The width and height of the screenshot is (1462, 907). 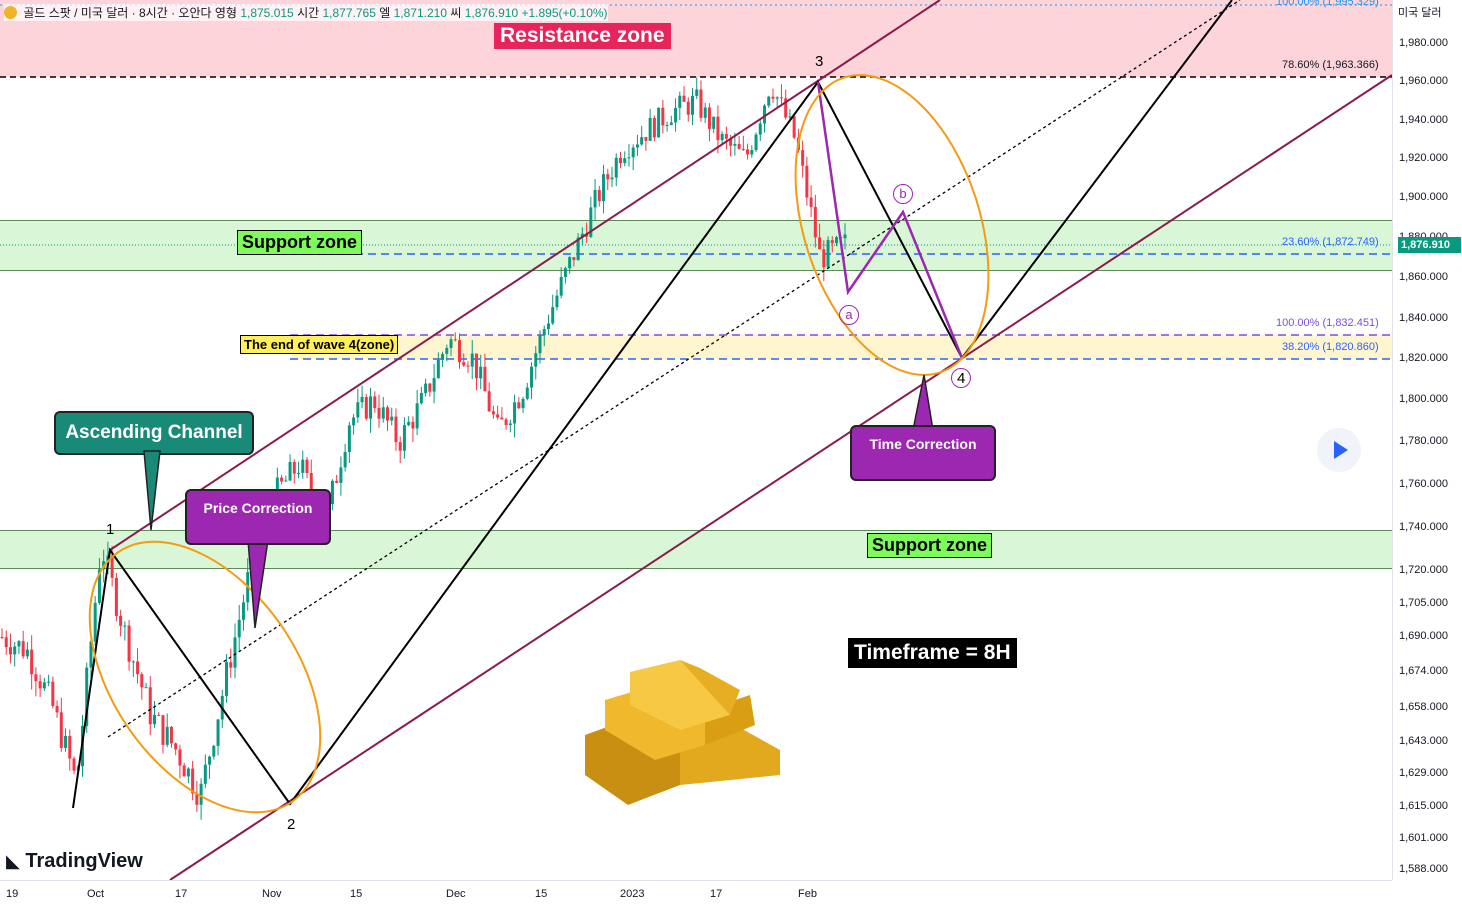 I want to click on y-tick-label: 1,705.000, so click(x=1423, y=603).